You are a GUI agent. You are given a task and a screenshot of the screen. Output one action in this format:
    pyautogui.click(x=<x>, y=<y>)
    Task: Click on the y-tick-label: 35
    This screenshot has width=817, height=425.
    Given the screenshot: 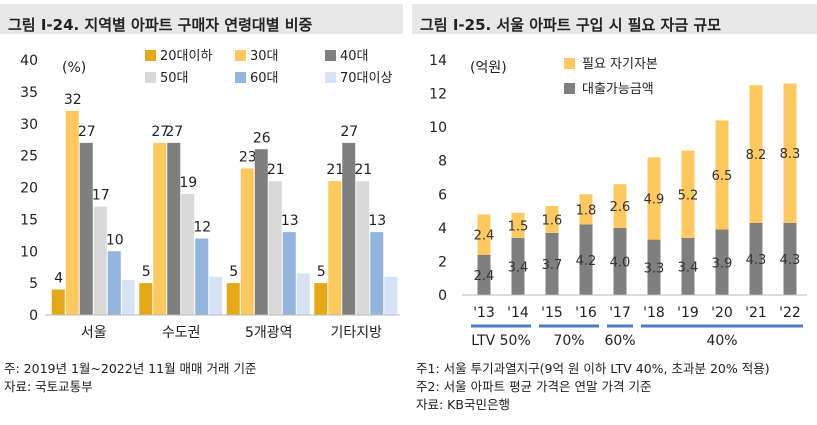 What is the action you would take?
    pyautogui.click(x=29, y=93)
    